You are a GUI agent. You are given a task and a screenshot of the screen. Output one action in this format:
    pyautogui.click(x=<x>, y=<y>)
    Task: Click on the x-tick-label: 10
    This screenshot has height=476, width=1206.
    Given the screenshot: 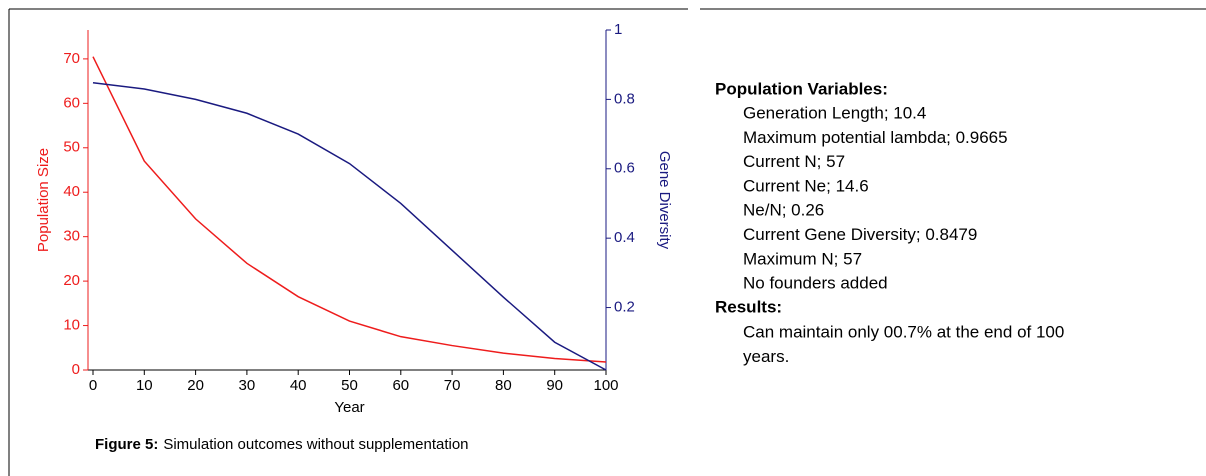 What is the action you would take?
    pyautogui.click(x=144, y=385)
    